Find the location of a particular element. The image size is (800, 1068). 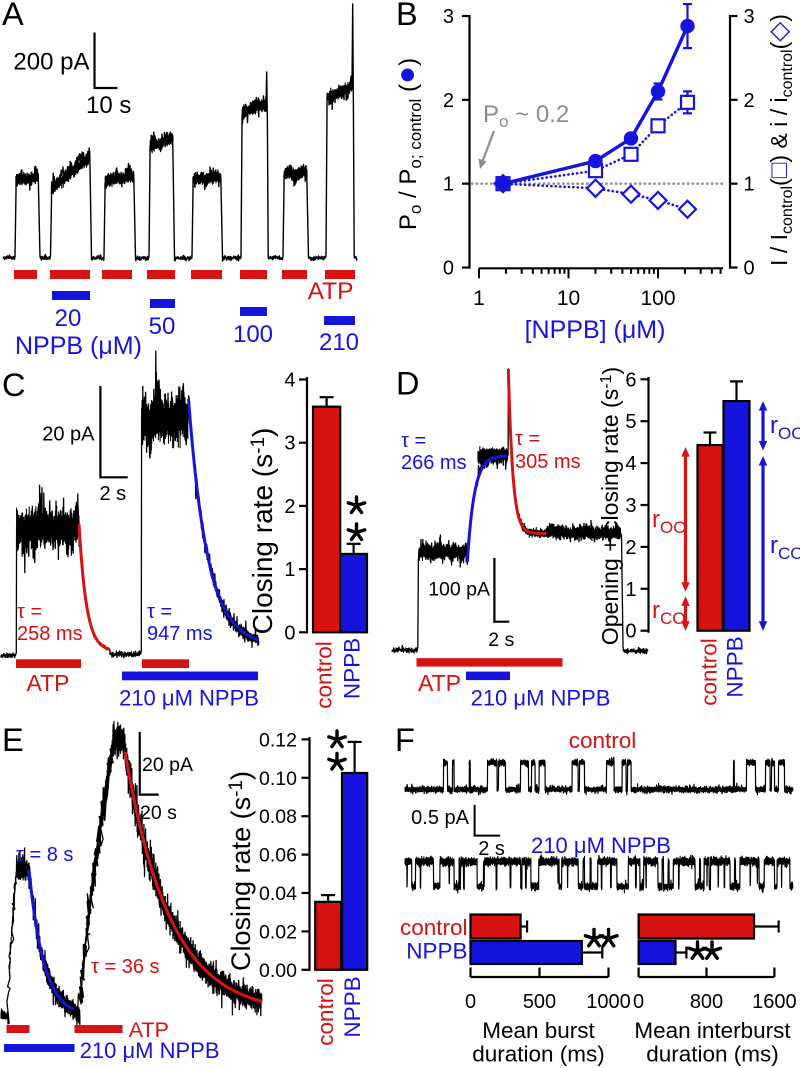

svg-text: 5 is located at coordinates (630, 422).